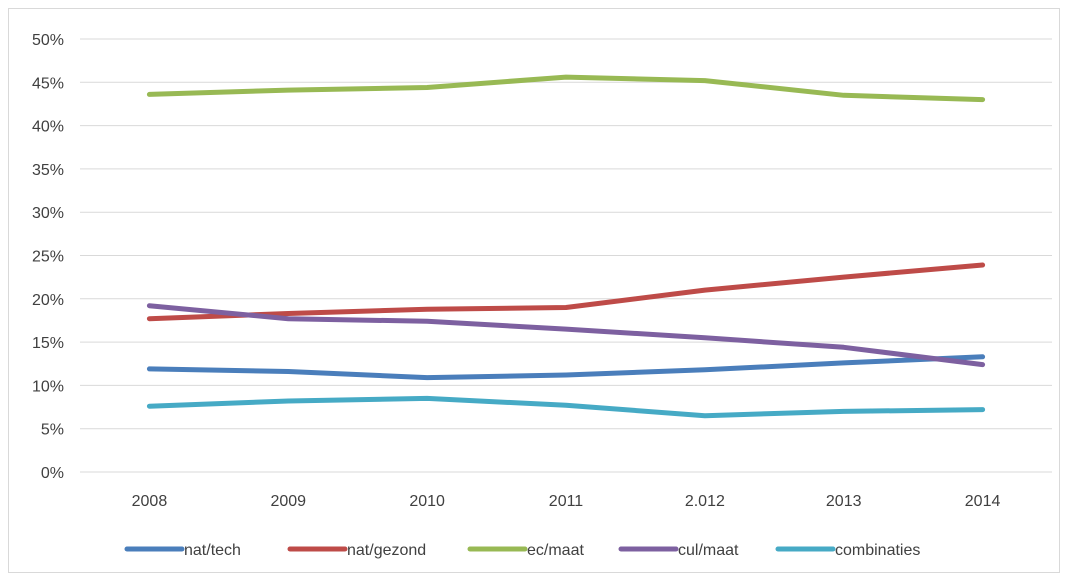  I want to click on series-line-cul-maat, so click(566, 335).